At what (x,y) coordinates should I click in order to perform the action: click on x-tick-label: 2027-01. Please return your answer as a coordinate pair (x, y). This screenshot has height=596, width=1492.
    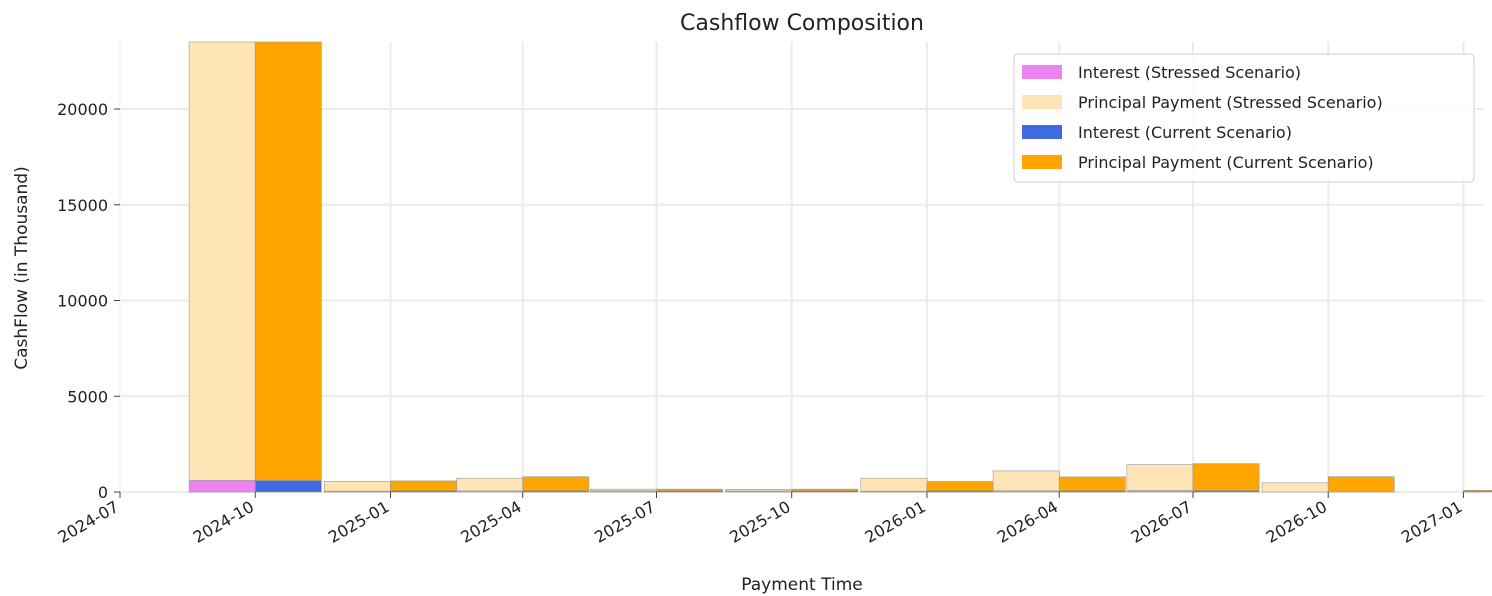
    Looking at the image, I should click on (1431, 522).